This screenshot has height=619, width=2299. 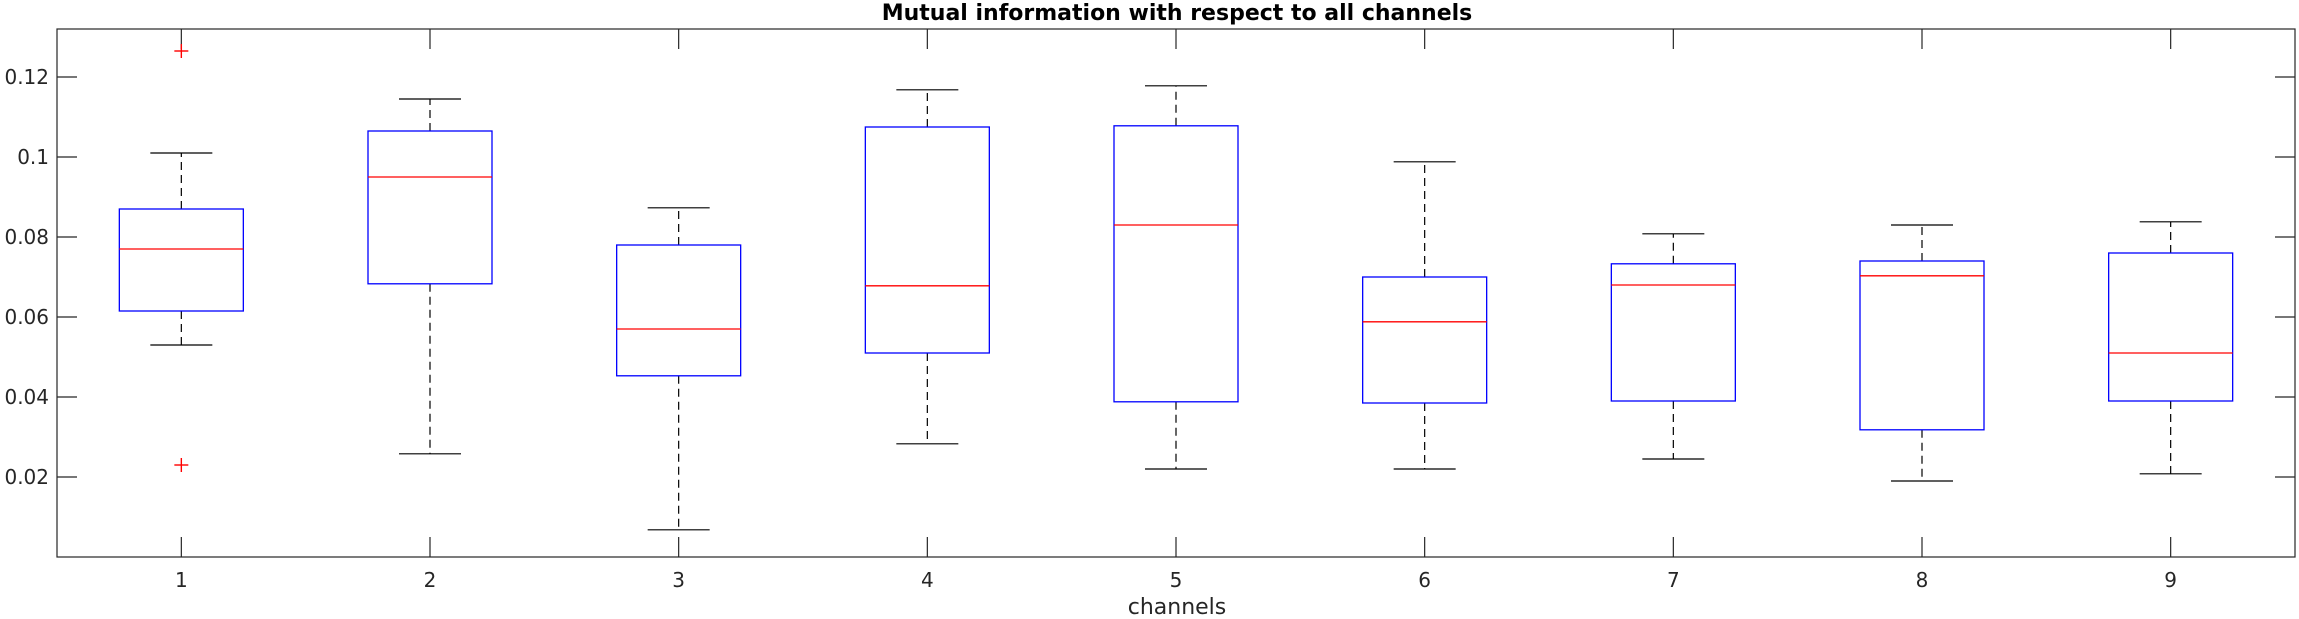 I want to click on y-tick-label: 0.1, so click(x=33, y=157).